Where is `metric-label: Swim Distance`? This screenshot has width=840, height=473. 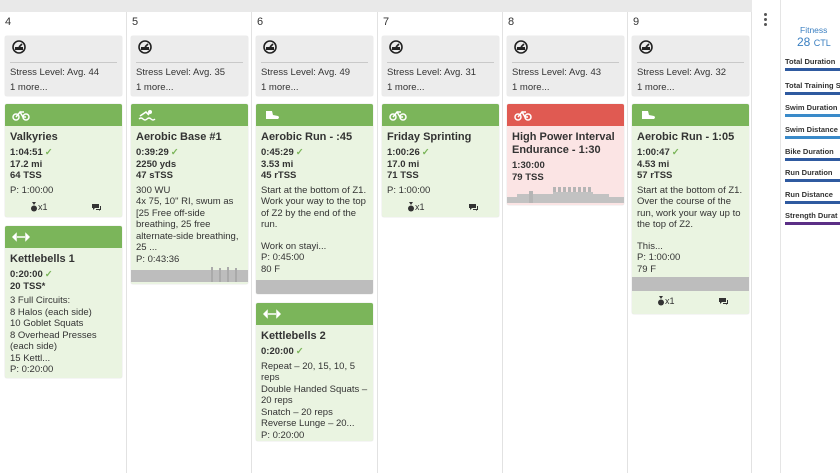 metric-label: Swim Distance is located at coordinates (811, 129).